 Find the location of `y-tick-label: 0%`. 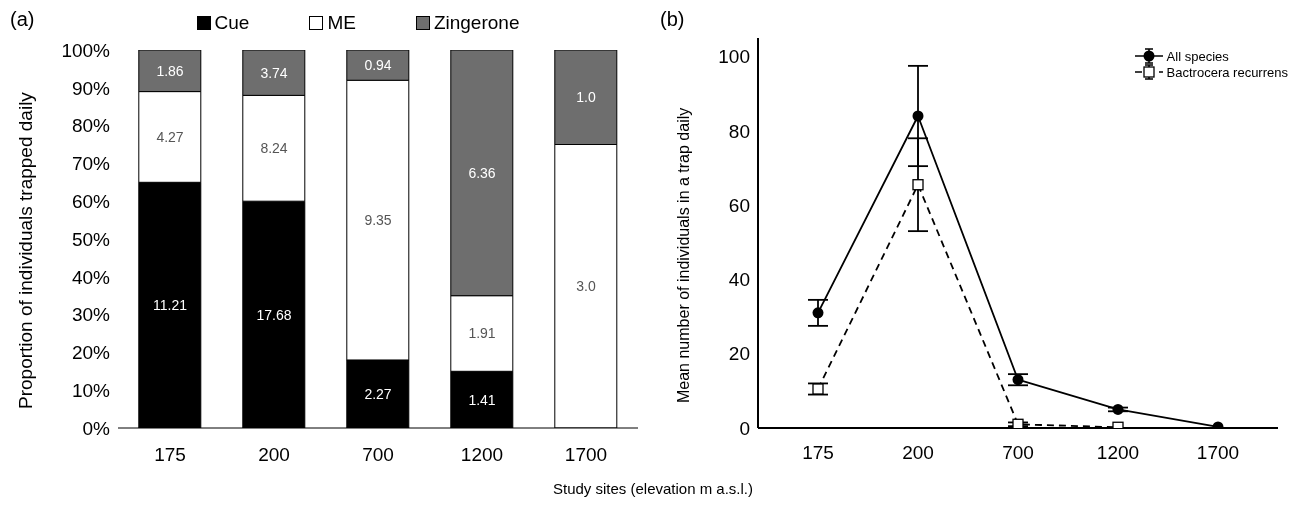

y-tick-label: 0% is located at coordinates (96, 428).